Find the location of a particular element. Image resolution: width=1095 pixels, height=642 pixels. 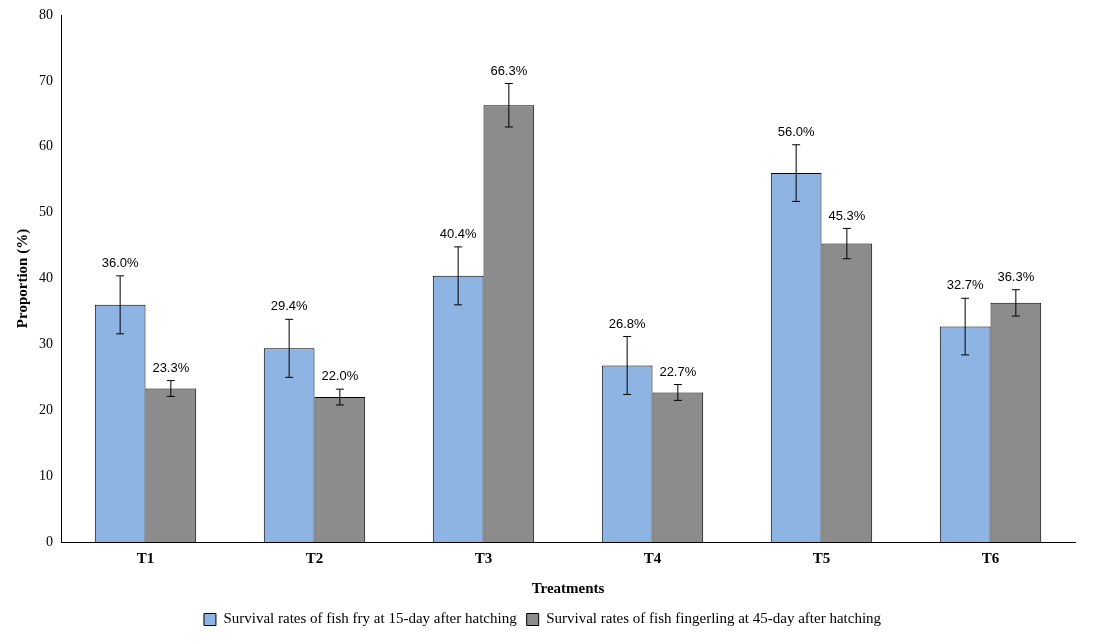

x-tick-label: T6 is located at coordinates (990, 557).